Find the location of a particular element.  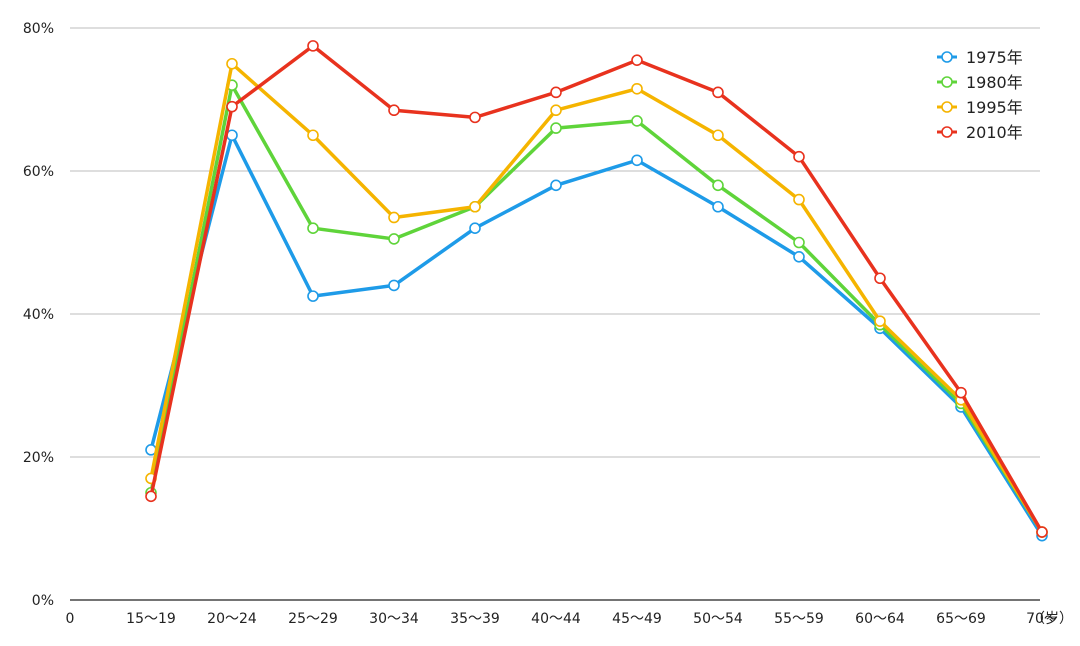

y-tick-label: 40% is located at coordinates (38, 315).